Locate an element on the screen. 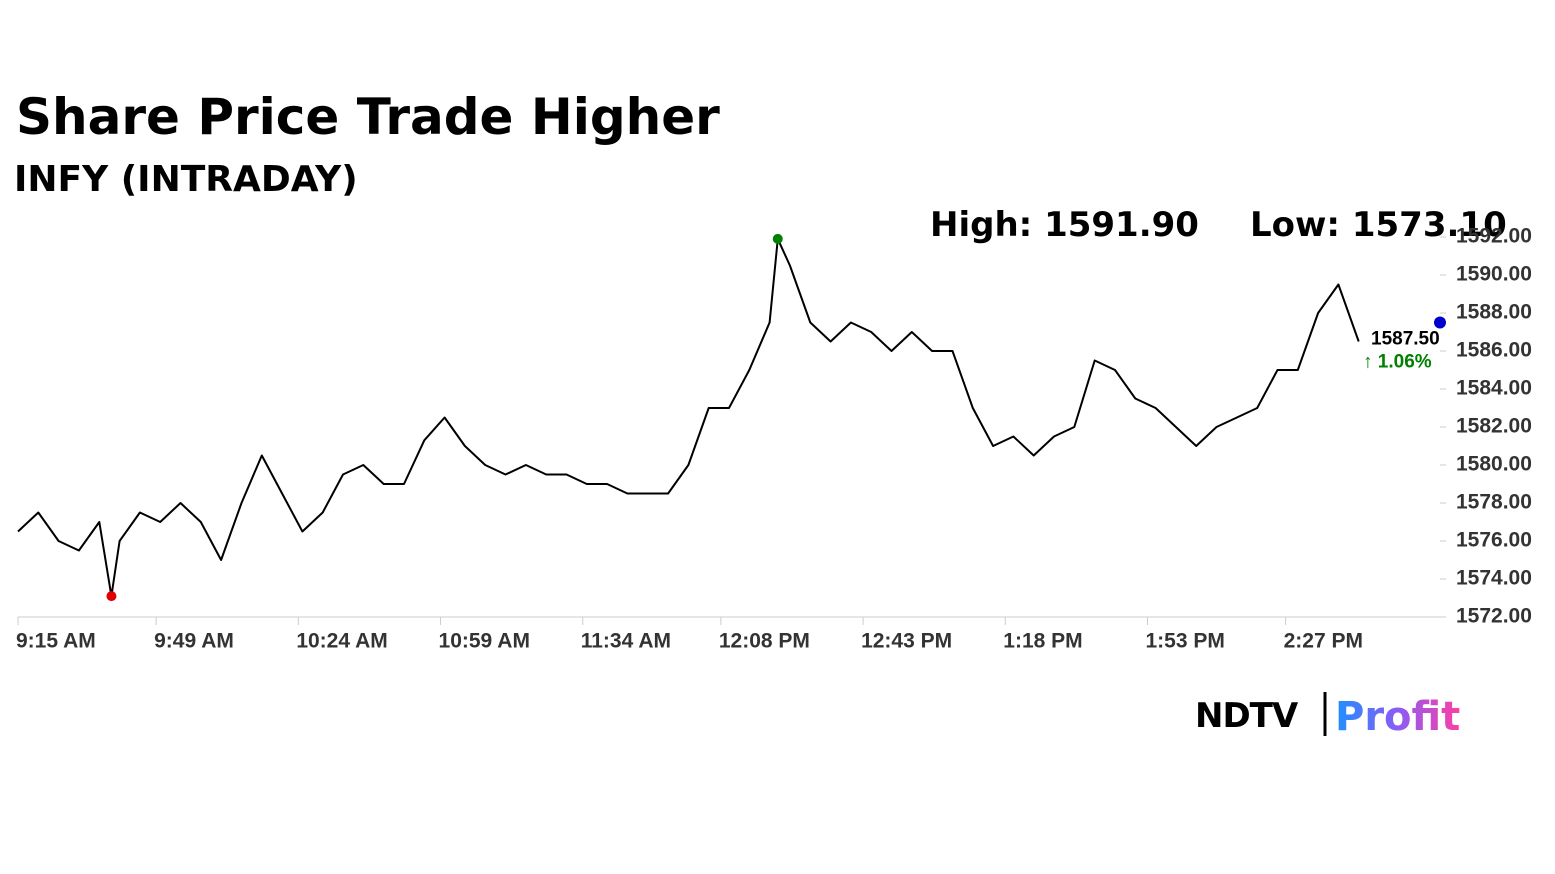 Image resolution: width=1555 pixels, height=874 pixels. logo-profit: Profit is located at coordinates (1397, 717).